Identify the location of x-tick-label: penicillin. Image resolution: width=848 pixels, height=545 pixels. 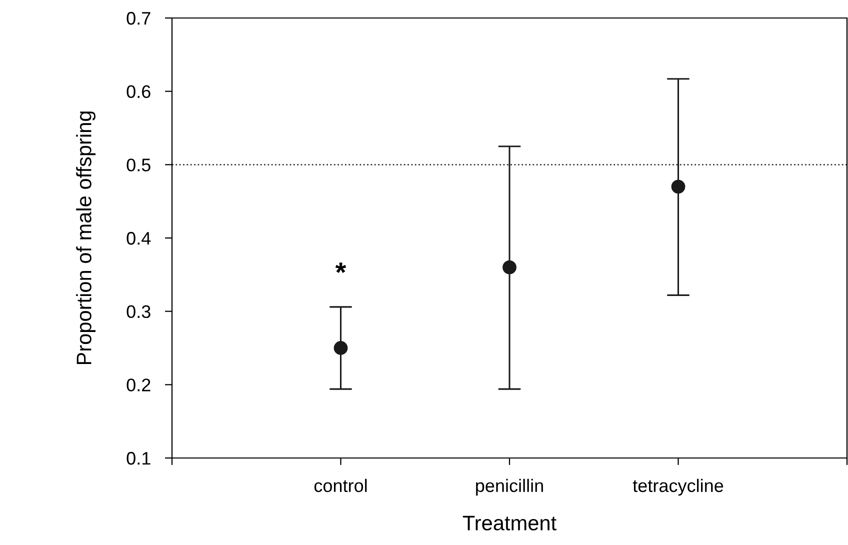
(509, 487).